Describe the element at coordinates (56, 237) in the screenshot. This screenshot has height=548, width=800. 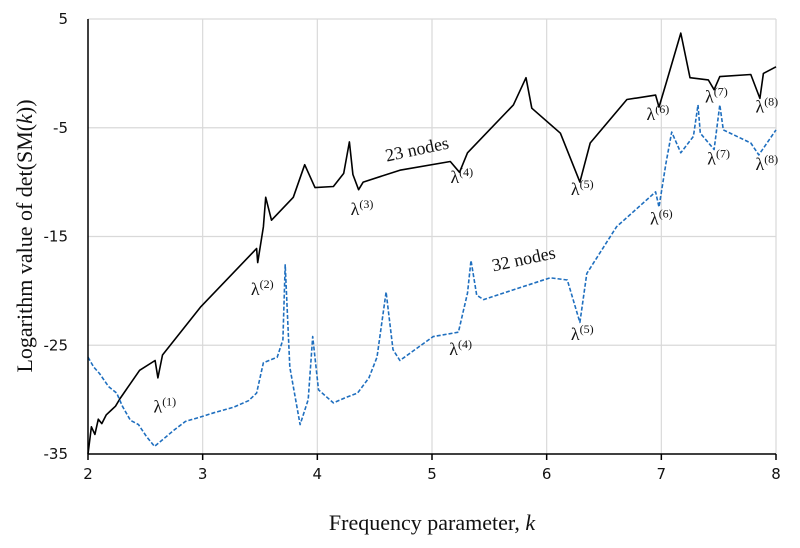
I see `y-tick-label: -15` at that location.